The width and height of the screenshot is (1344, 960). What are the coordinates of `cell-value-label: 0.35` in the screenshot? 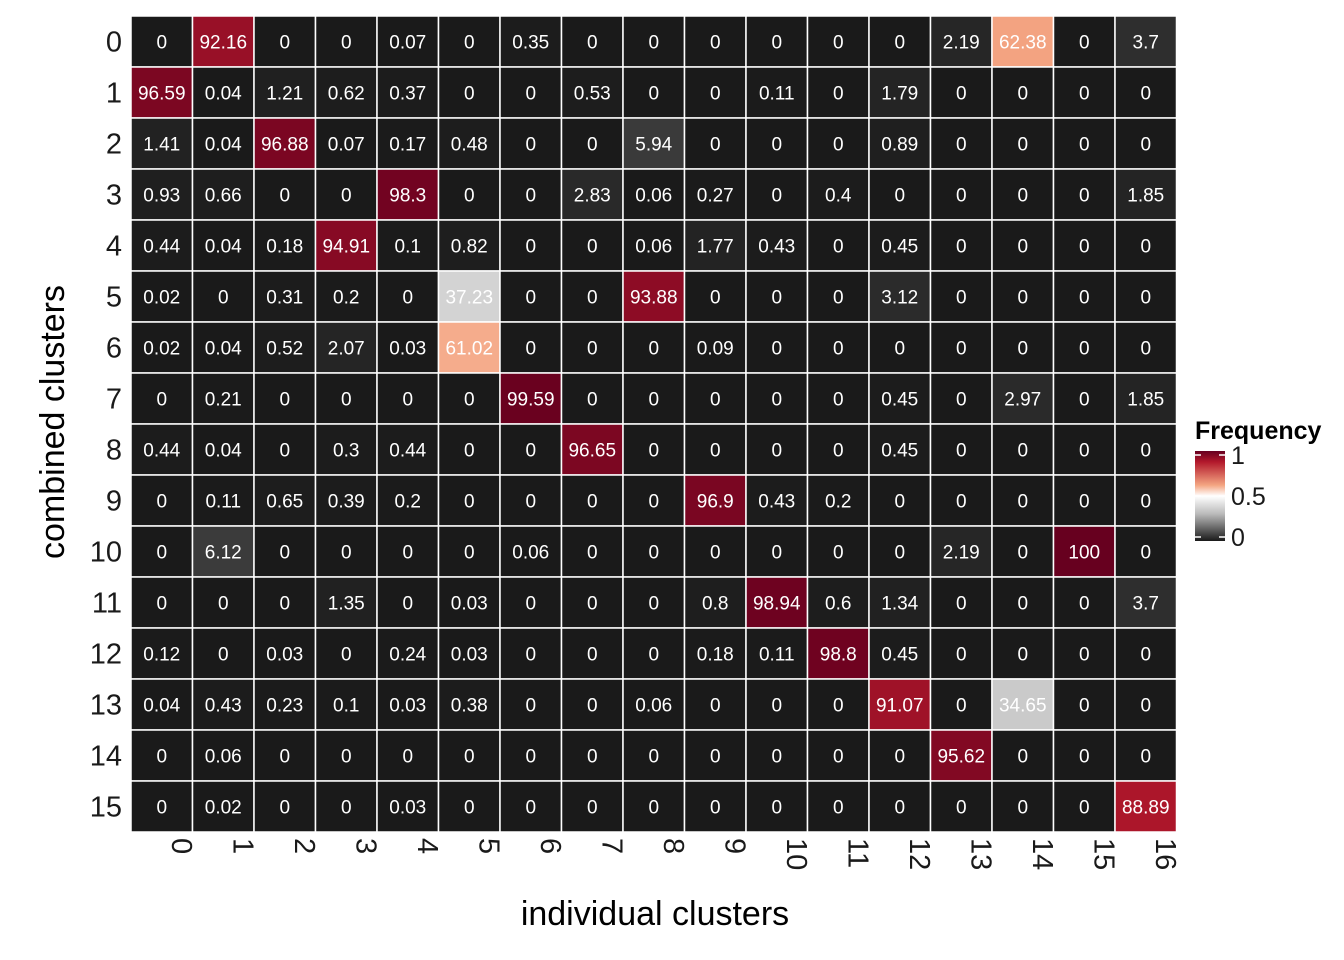 It's located at (530, 43).